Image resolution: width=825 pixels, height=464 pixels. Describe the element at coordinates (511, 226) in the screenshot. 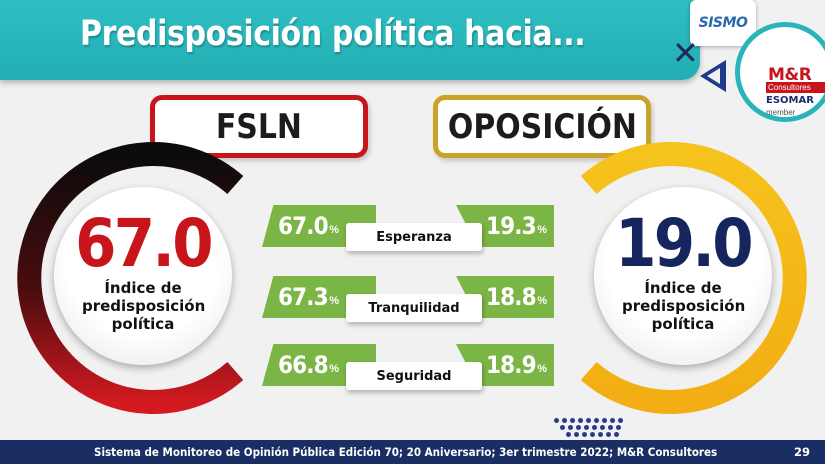

I see `oposicion-value: 19.3` at that location.